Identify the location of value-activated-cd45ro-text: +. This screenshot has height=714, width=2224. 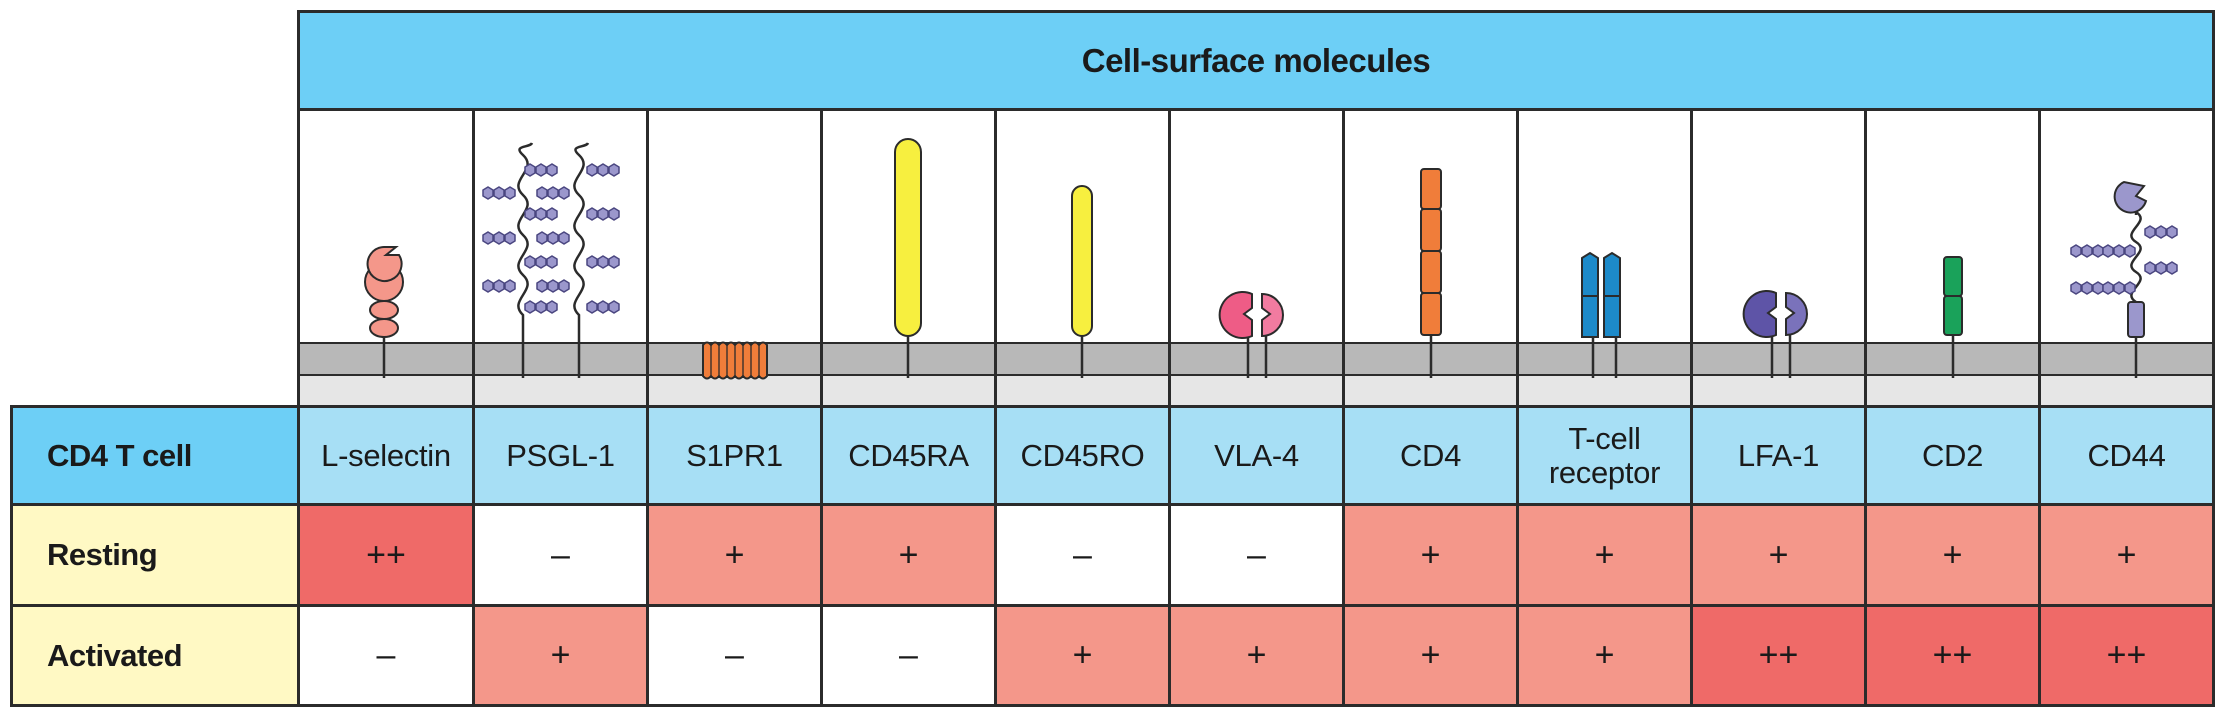
(1082, 655).